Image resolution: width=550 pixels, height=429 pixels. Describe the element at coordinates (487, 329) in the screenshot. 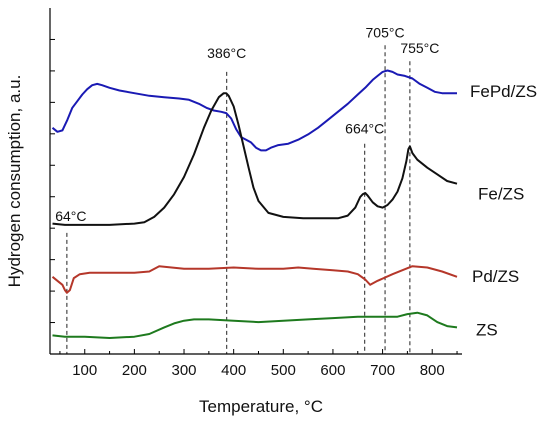

I see `series-label: ZS` at that location.